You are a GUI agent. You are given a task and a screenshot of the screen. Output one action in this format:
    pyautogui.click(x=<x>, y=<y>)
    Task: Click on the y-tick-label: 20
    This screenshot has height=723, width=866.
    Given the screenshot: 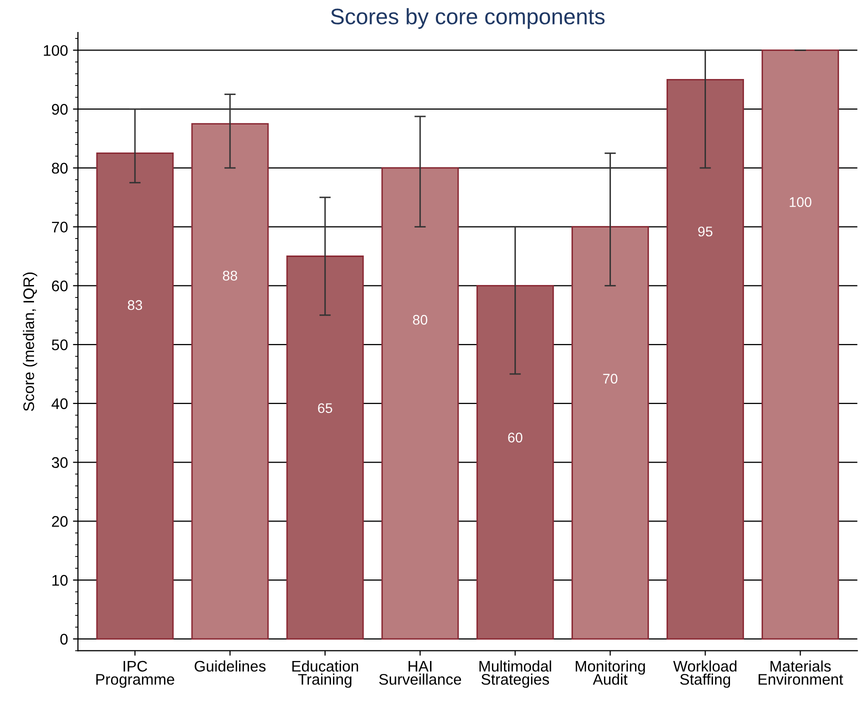 What is the action you would take?
    pyautogui.click(x=60, y=521)
    